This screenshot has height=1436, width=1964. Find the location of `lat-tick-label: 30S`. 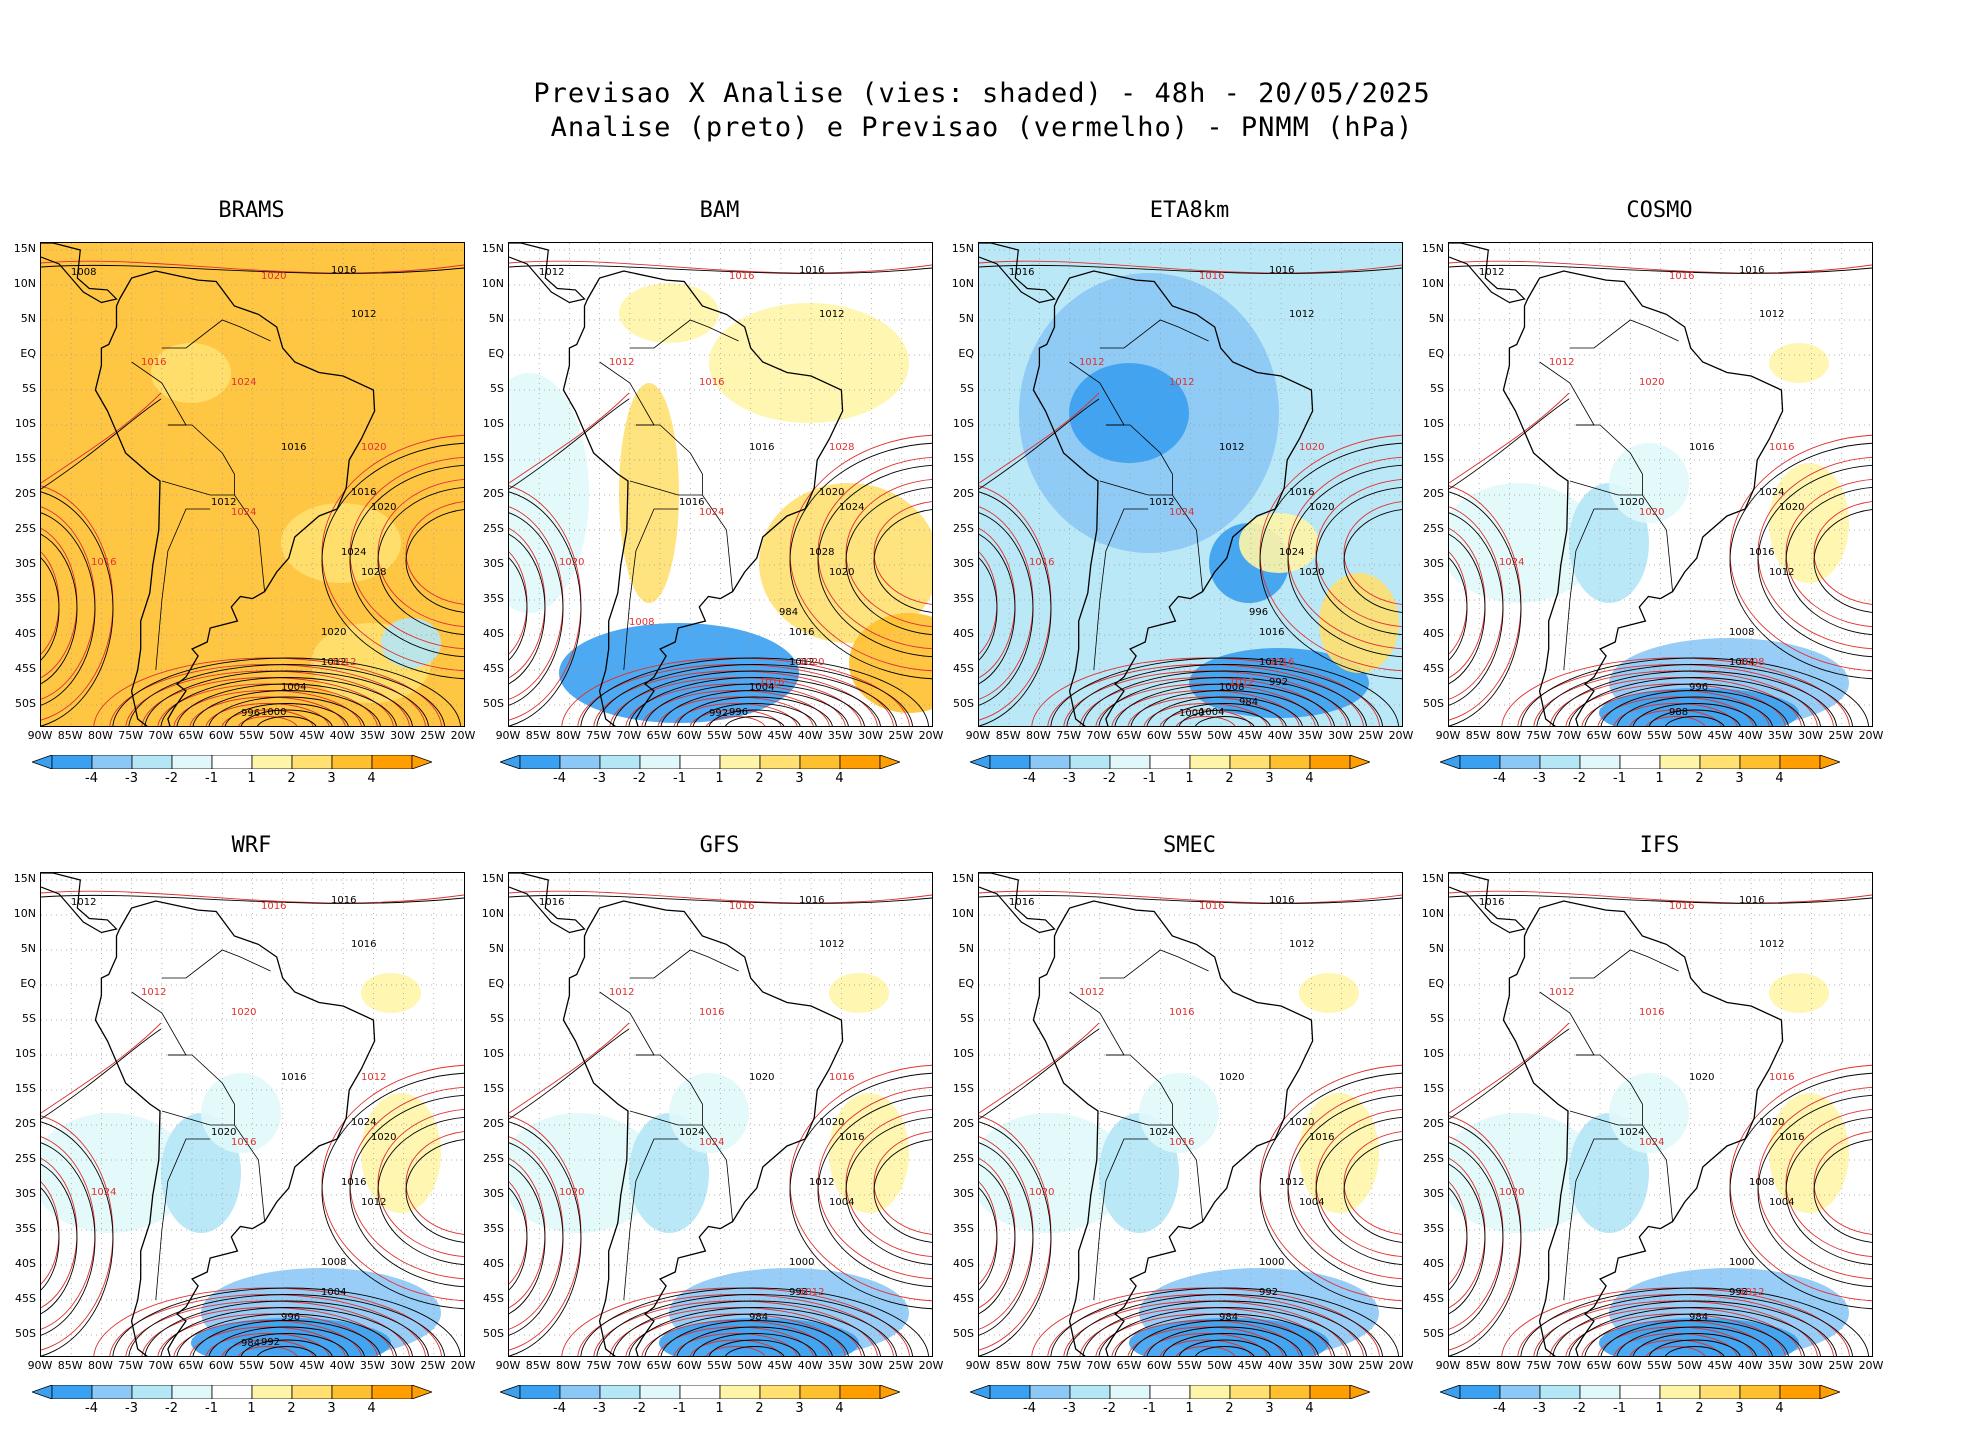

lat-tick-label: 30S is located at coordinates (25, 563).